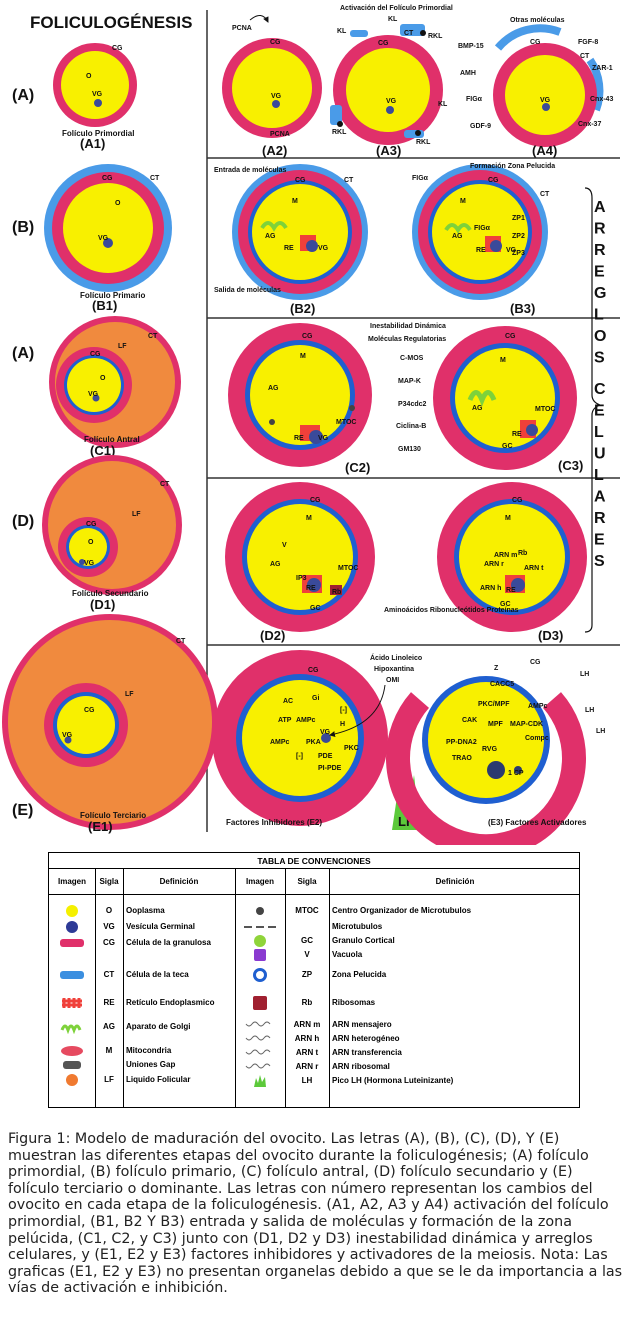 This screenshot has height=1341, width=633. What do you see at coordinates (461, 742) in the screenshot?
I see `svg-text: PP-DNA2` at bounding box center [461, 742].